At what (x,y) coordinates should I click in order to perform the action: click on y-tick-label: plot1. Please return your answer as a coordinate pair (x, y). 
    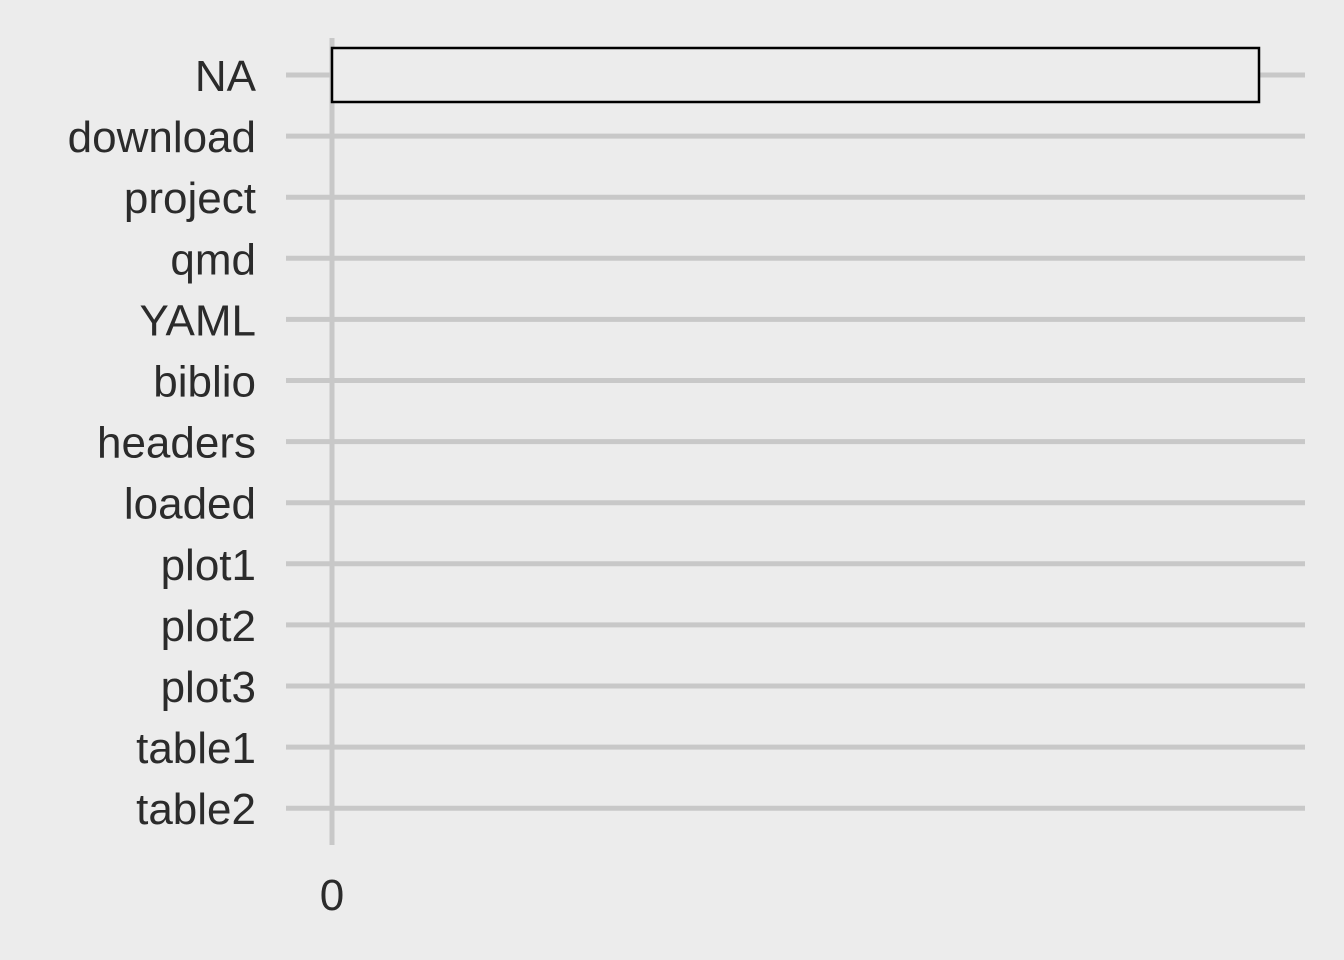
    Looking at the image, I should click on (208, 565).